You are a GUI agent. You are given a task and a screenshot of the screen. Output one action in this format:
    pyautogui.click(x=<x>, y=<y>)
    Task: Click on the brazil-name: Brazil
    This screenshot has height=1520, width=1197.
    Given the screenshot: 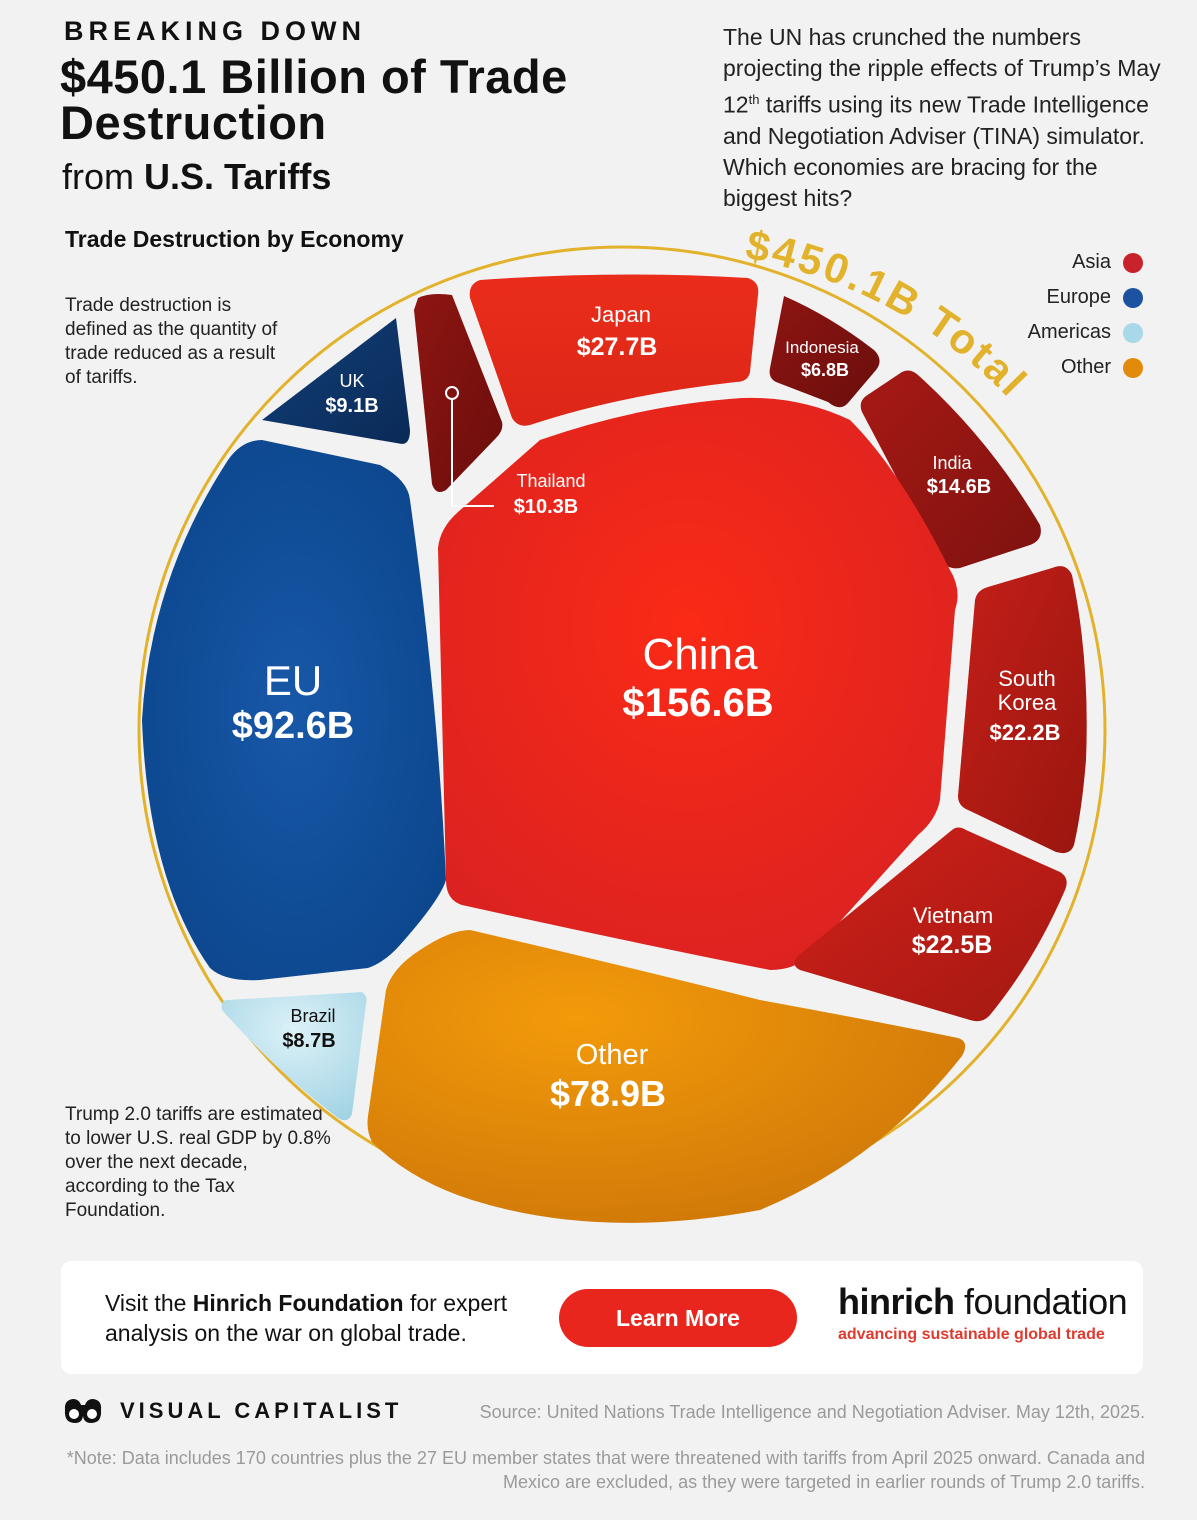 What is the action you would take?
    pyautogui.click(x=312, y=1016)
    